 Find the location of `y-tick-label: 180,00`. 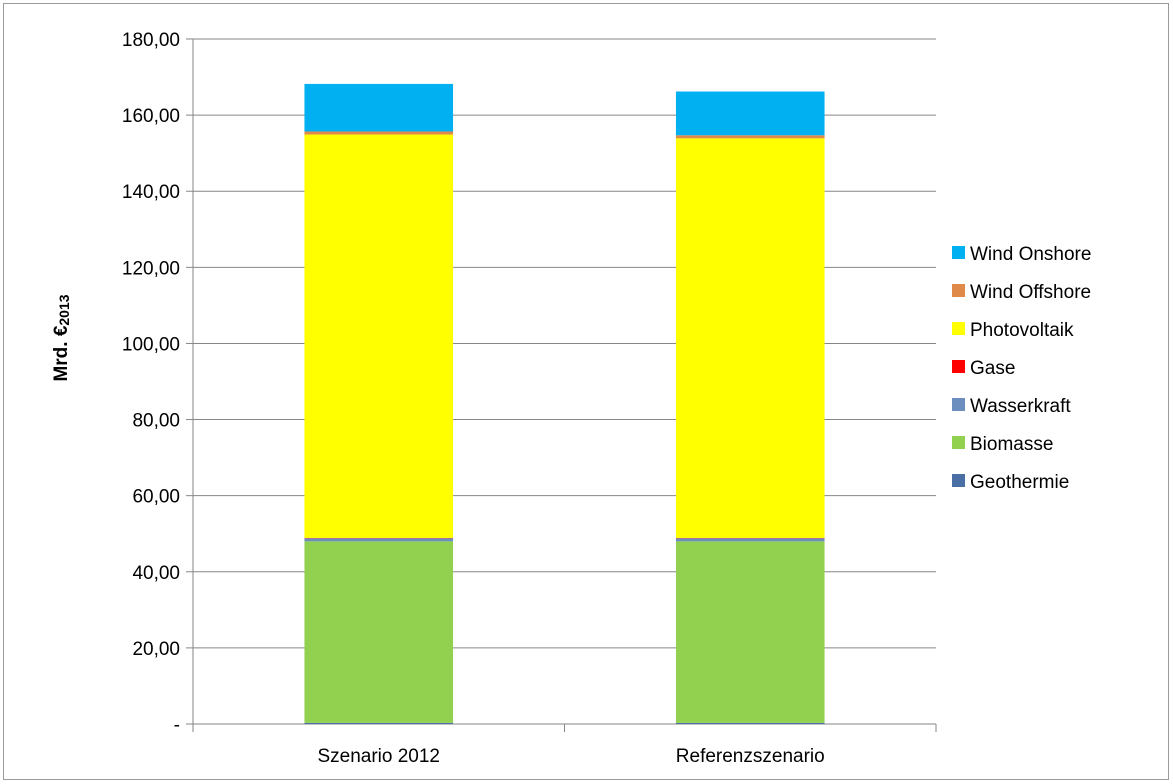

y-tick-label: 180,00 is located at coordinates (151, 40).